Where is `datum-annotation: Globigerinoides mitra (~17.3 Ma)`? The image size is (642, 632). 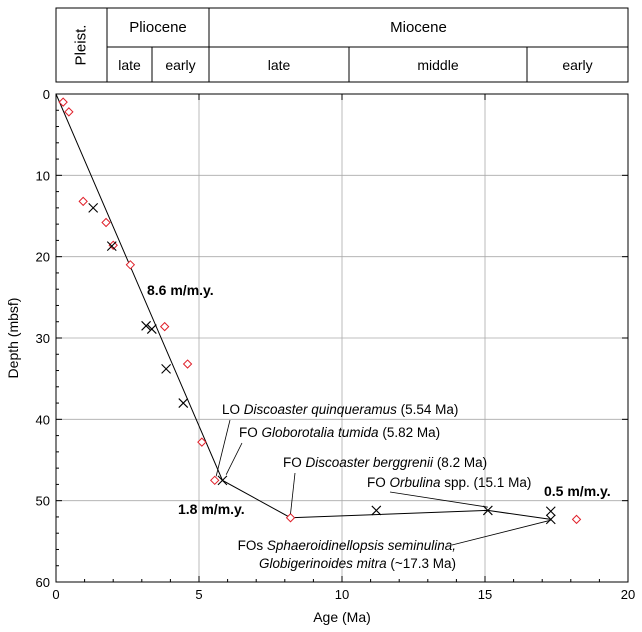 datum-annotation: Globigerinoides mitra (~17.3 Ma) is located at coordinates (357, 563).